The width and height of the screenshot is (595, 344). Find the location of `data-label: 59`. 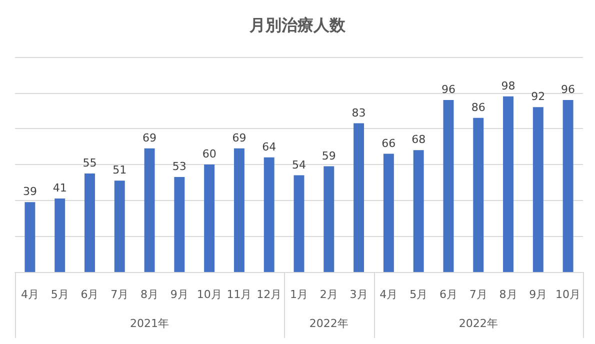

data-label: 59 is located at coordinates (329, 155).